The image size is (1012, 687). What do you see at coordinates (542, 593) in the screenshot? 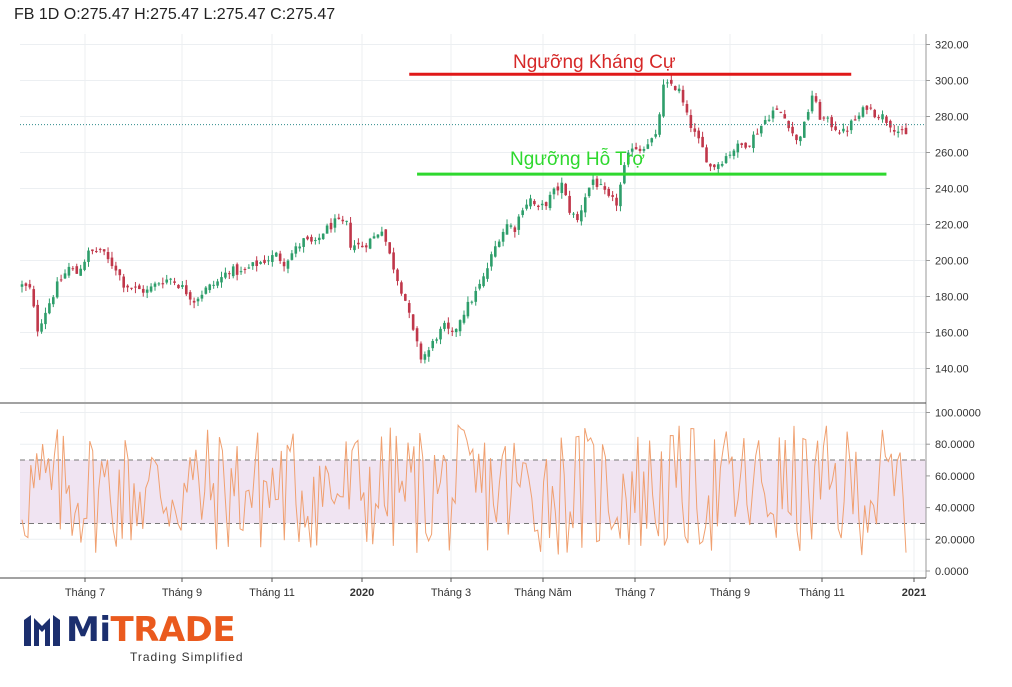
I see `x-tick-label: Tháng Năm` at bounding box center [542, 593].